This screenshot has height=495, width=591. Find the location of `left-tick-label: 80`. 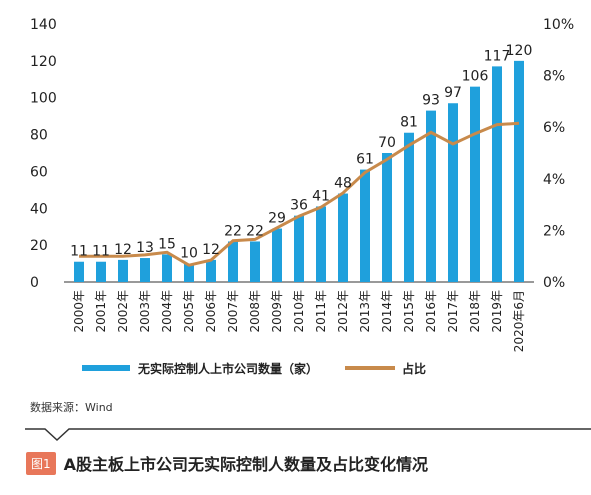

left-tick-label: 80 is located at coordinates (39, 136).